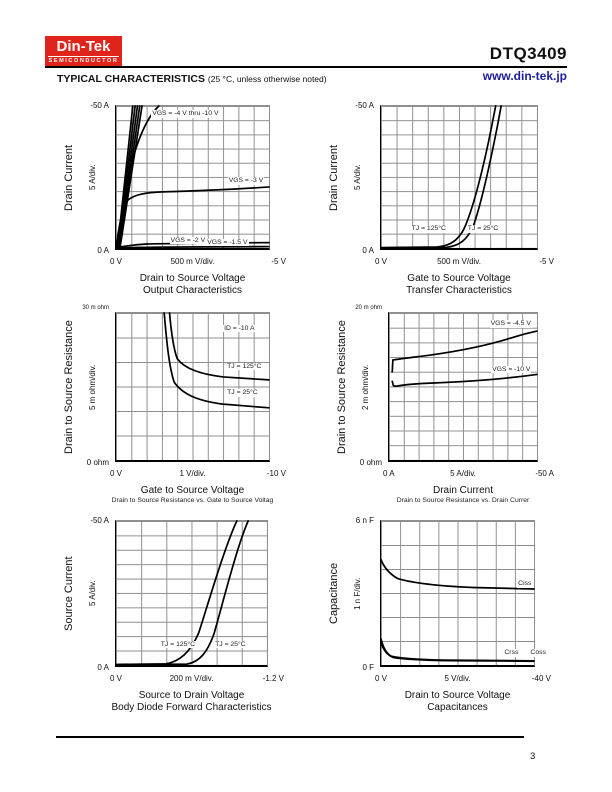 The width and height of the screenshot is (612, 792). I want to click on curve-ciss, so click(457, 574).